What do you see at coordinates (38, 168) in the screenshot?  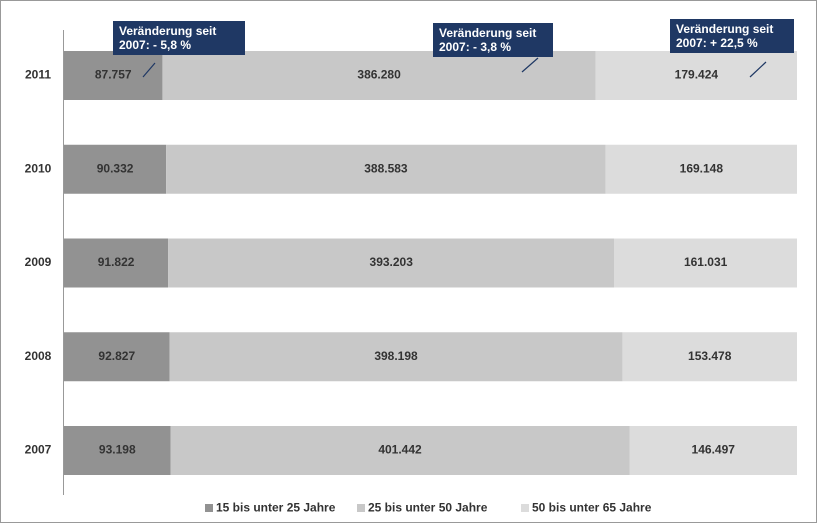 I see `y-tick-label: 2010` at bounding box center [38, 168].